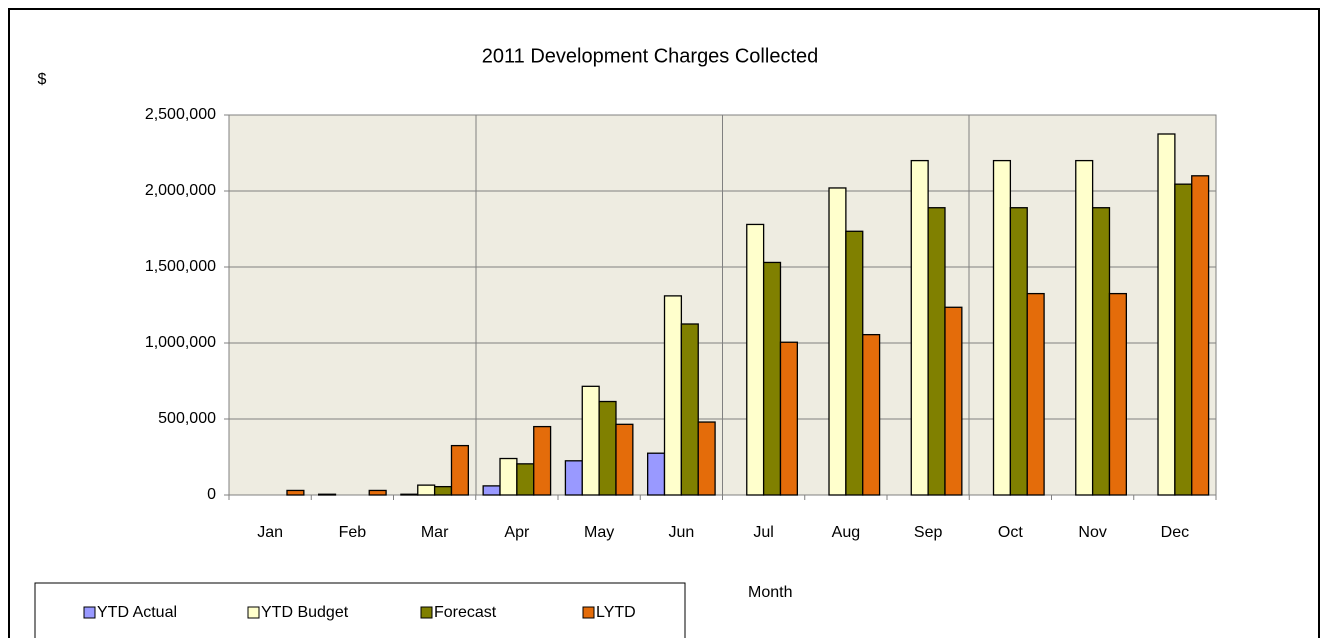 This screenshot has height=638, width=1328. What do you see at coordinates (180, 114) in the screenshot?
I see `y-tick-label: 2,500,000` at bounding box center [180, 114].